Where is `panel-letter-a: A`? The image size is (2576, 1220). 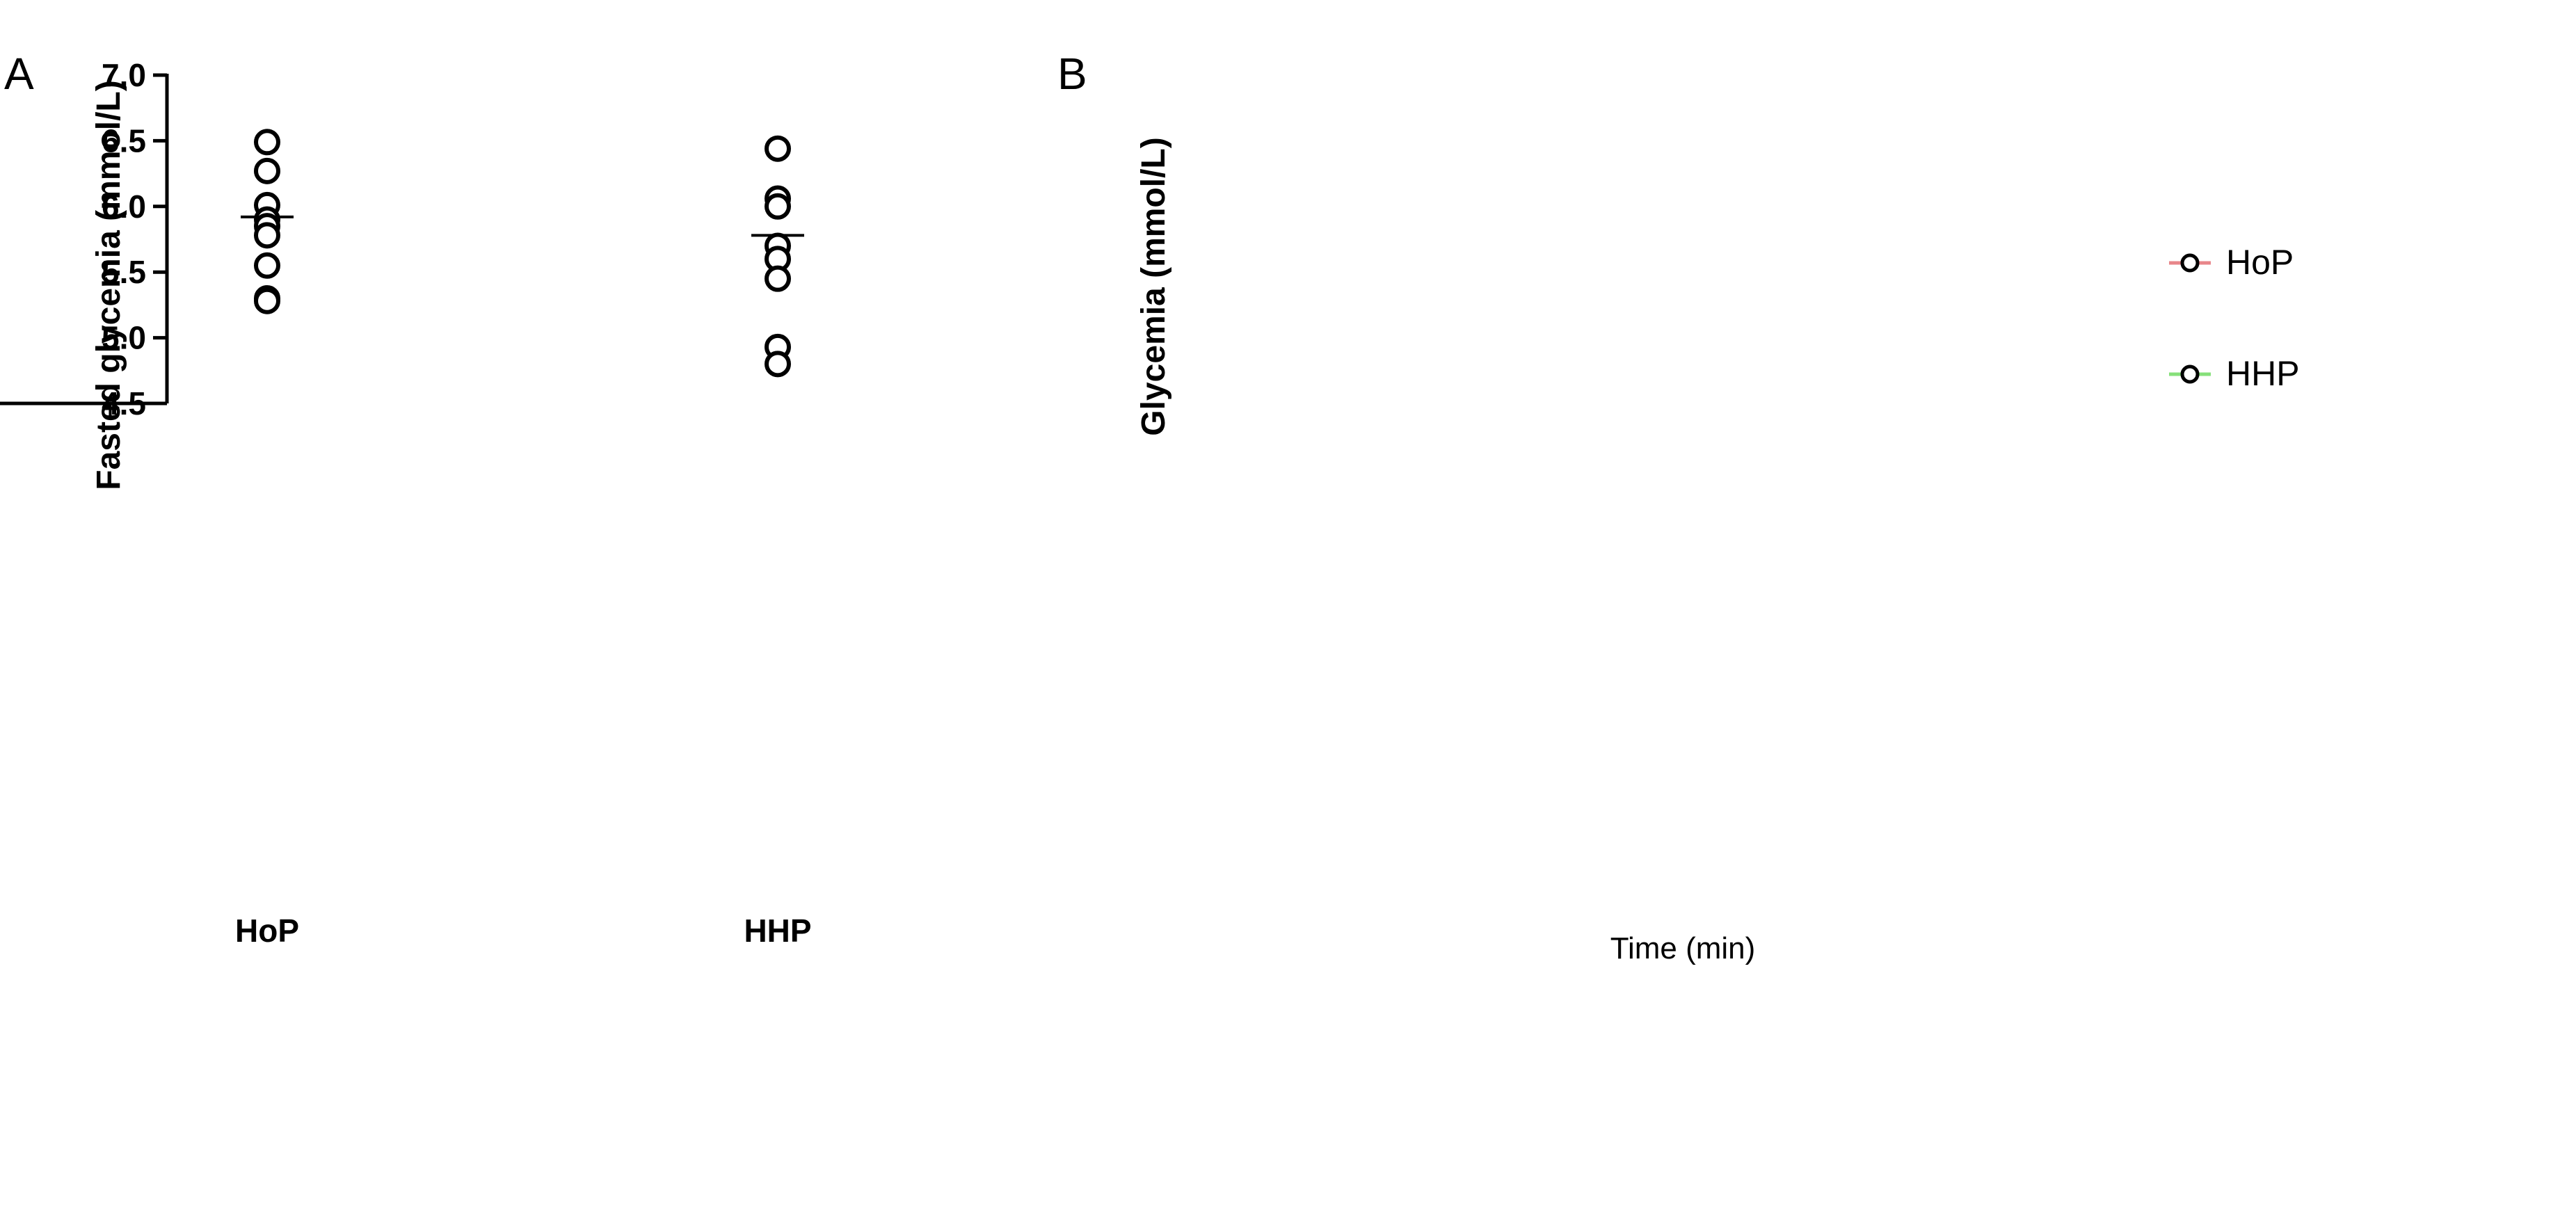
panel-letter-a: A is located at coordinates (19, 74).